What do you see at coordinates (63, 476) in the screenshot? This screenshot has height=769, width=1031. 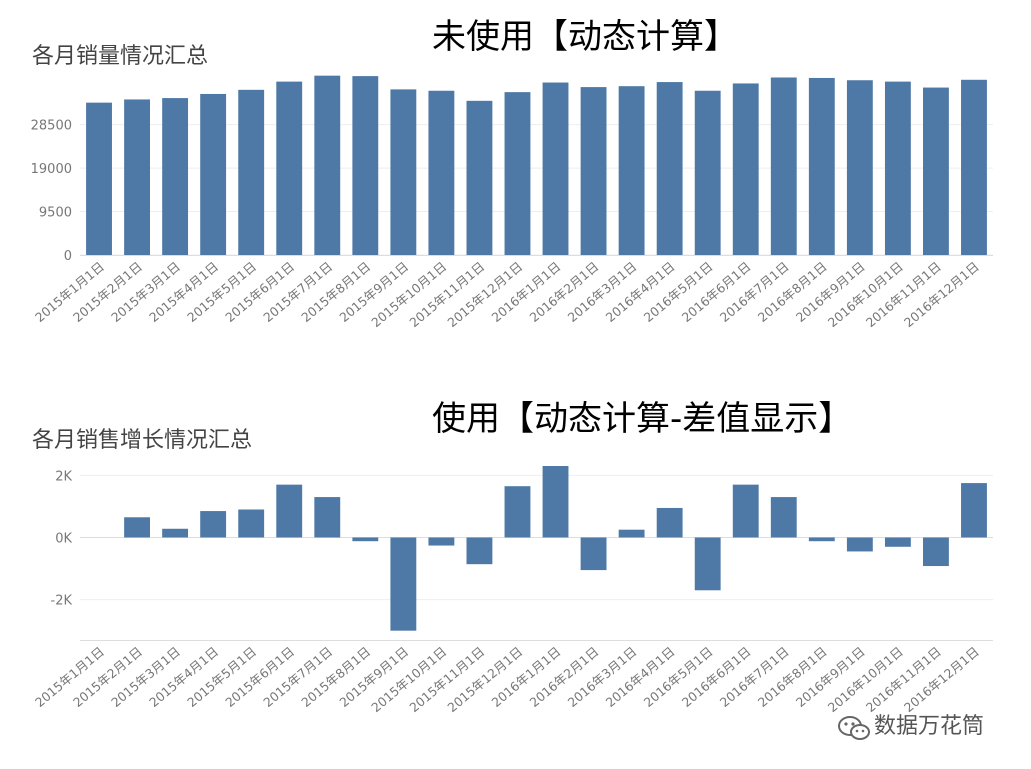 I see `y-tick-label: 2K` at bounding box center [63, 476].